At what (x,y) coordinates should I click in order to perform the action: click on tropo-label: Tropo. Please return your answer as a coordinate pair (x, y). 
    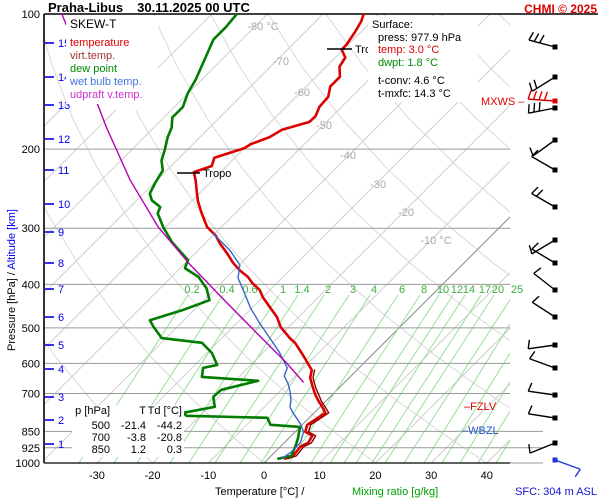
    Looking at the image, I should click on (217, 174).